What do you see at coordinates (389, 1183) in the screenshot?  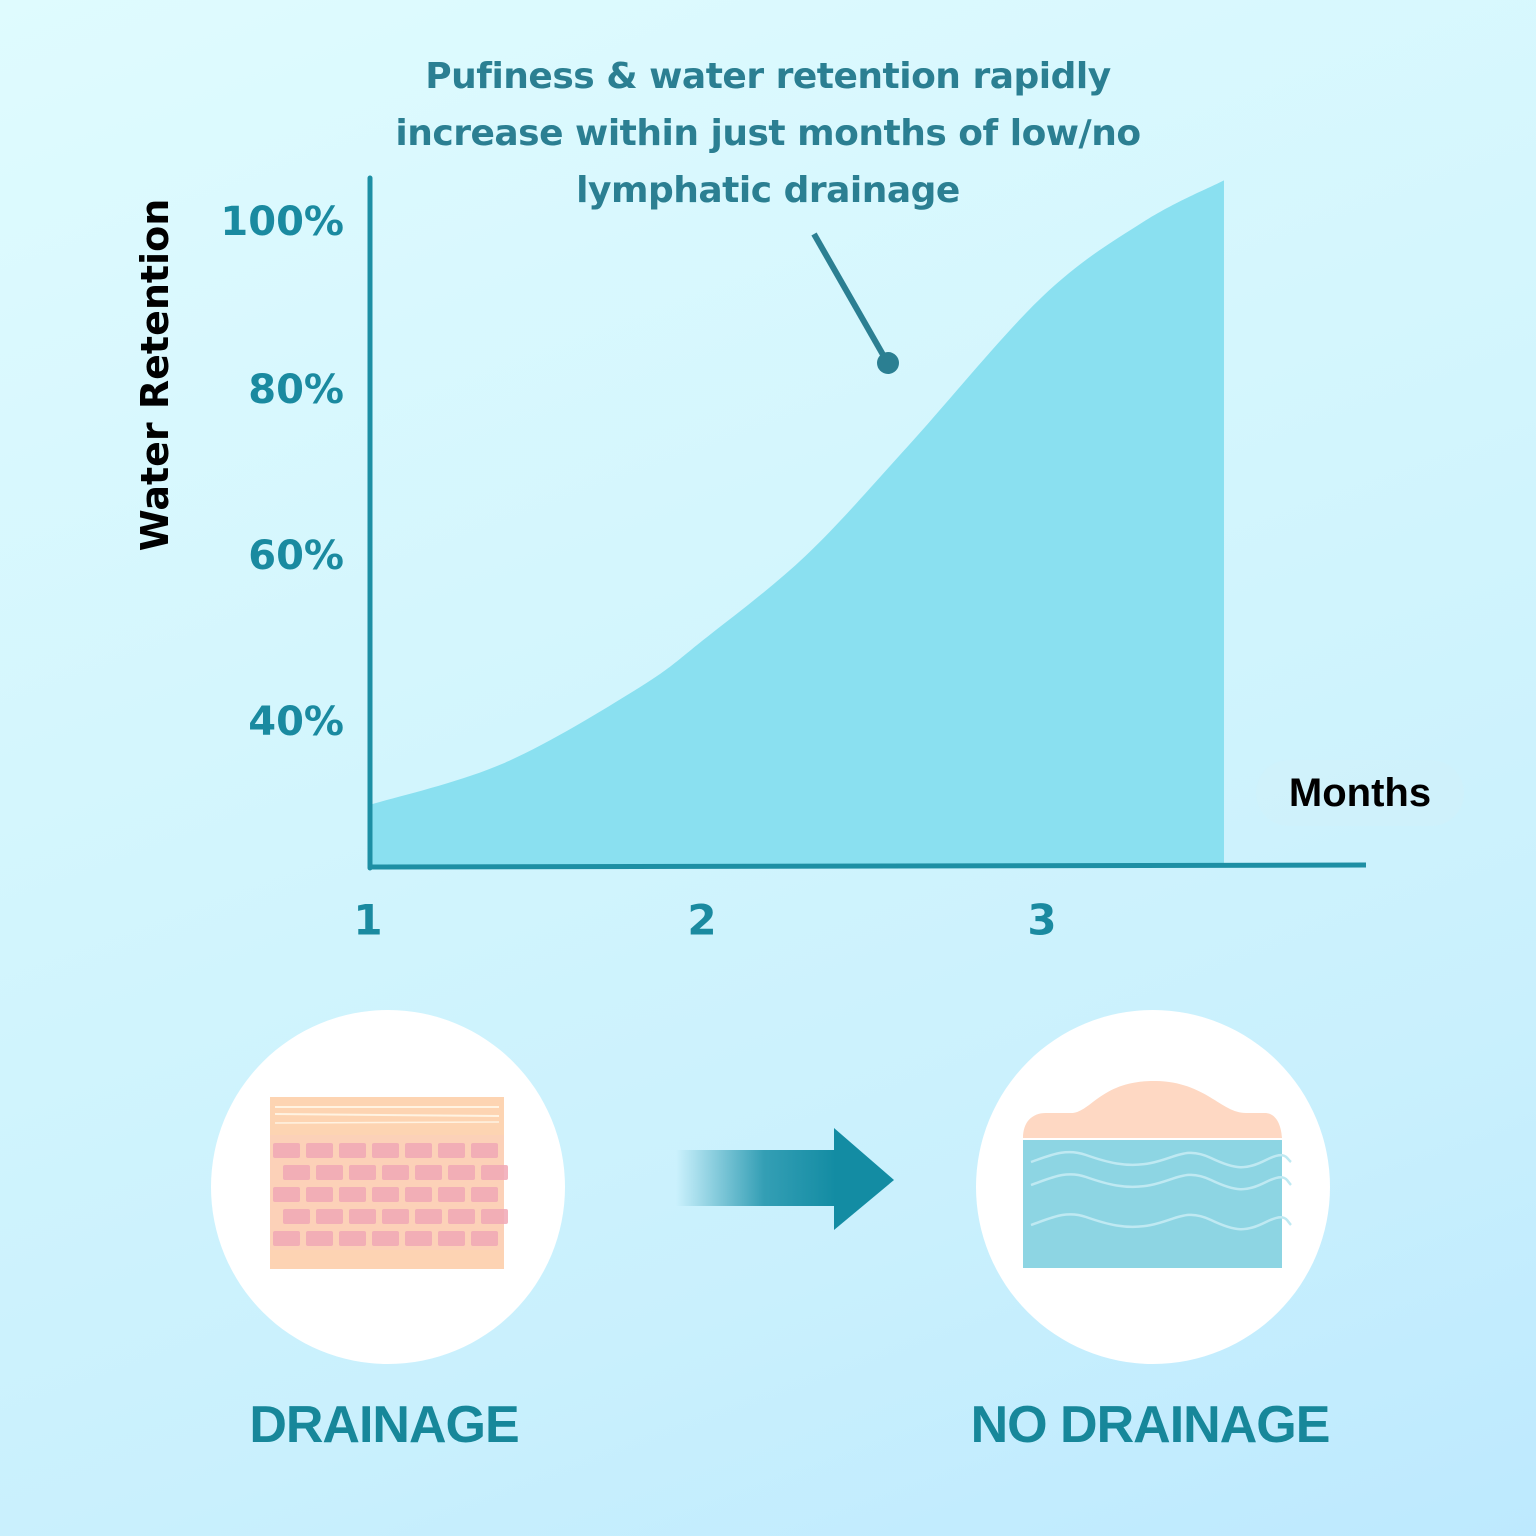 I see `healthy-tissue-icon` at bounding box center [389, 1183].